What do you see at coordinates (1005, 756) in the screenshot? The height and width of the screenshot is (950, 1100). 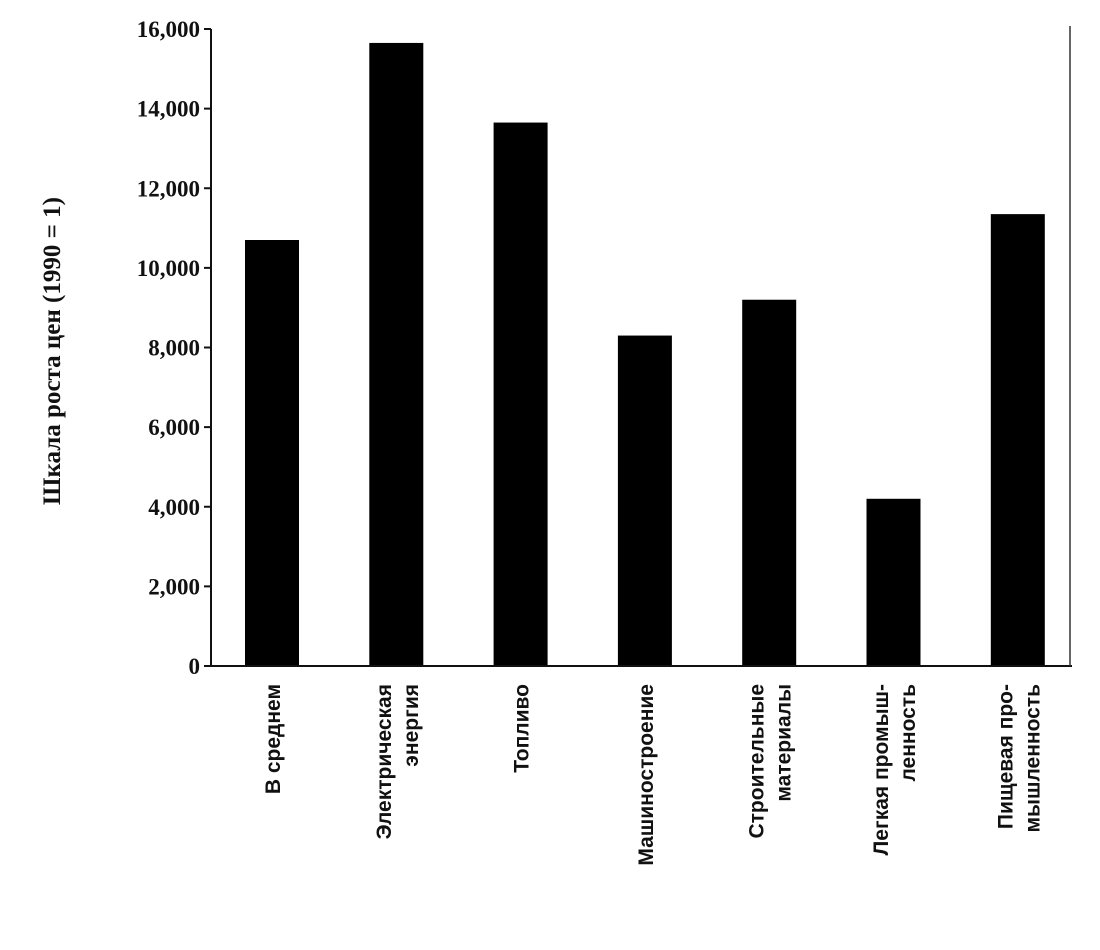 I see `category-label-line: Пищевая про-` at bounding box center [1005, 756].